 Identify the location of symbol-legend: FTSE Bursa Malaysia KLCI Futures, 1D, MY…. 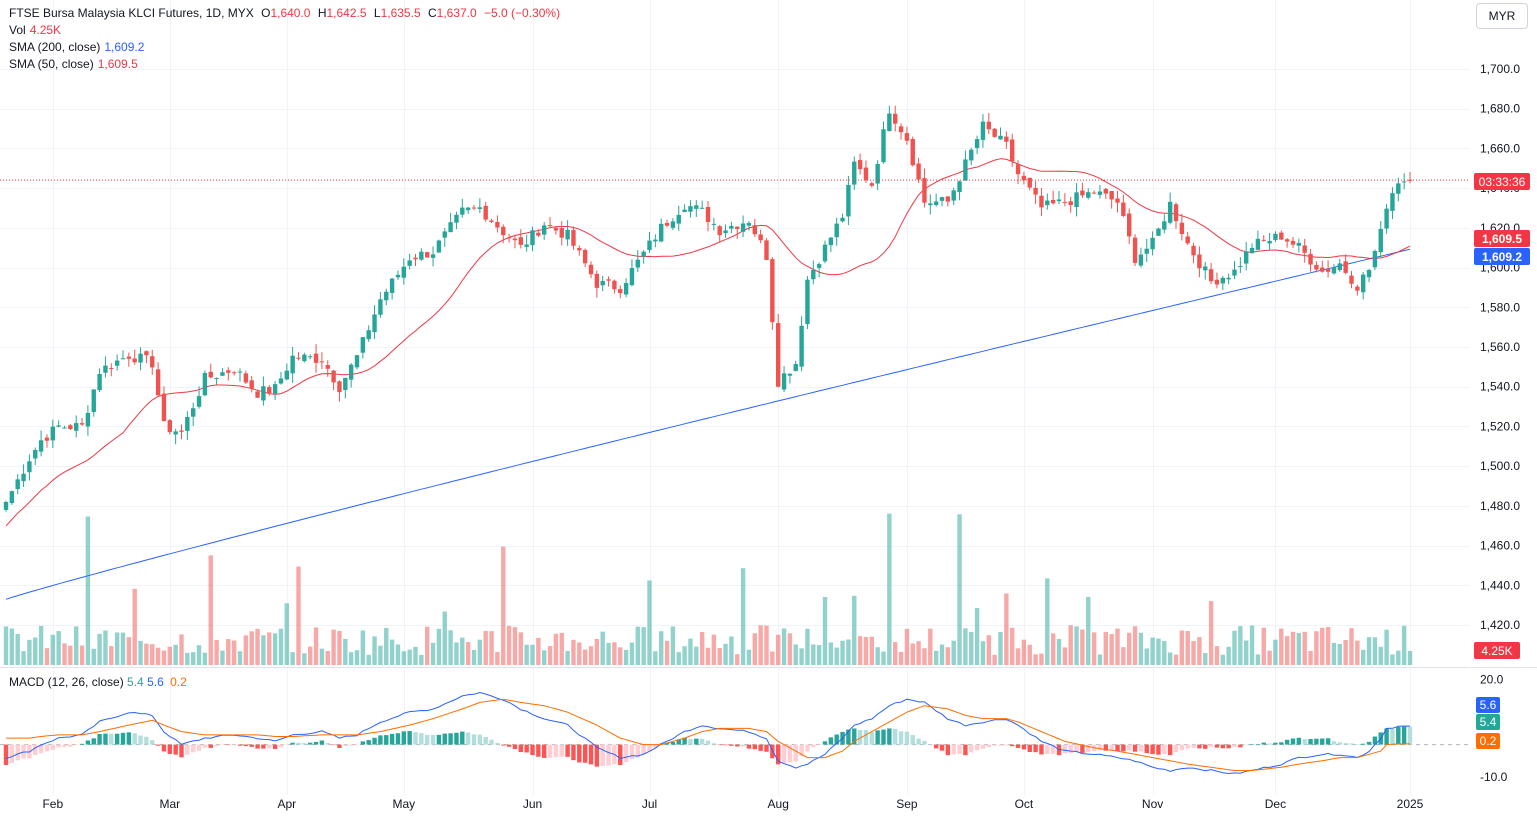
(284, 13).